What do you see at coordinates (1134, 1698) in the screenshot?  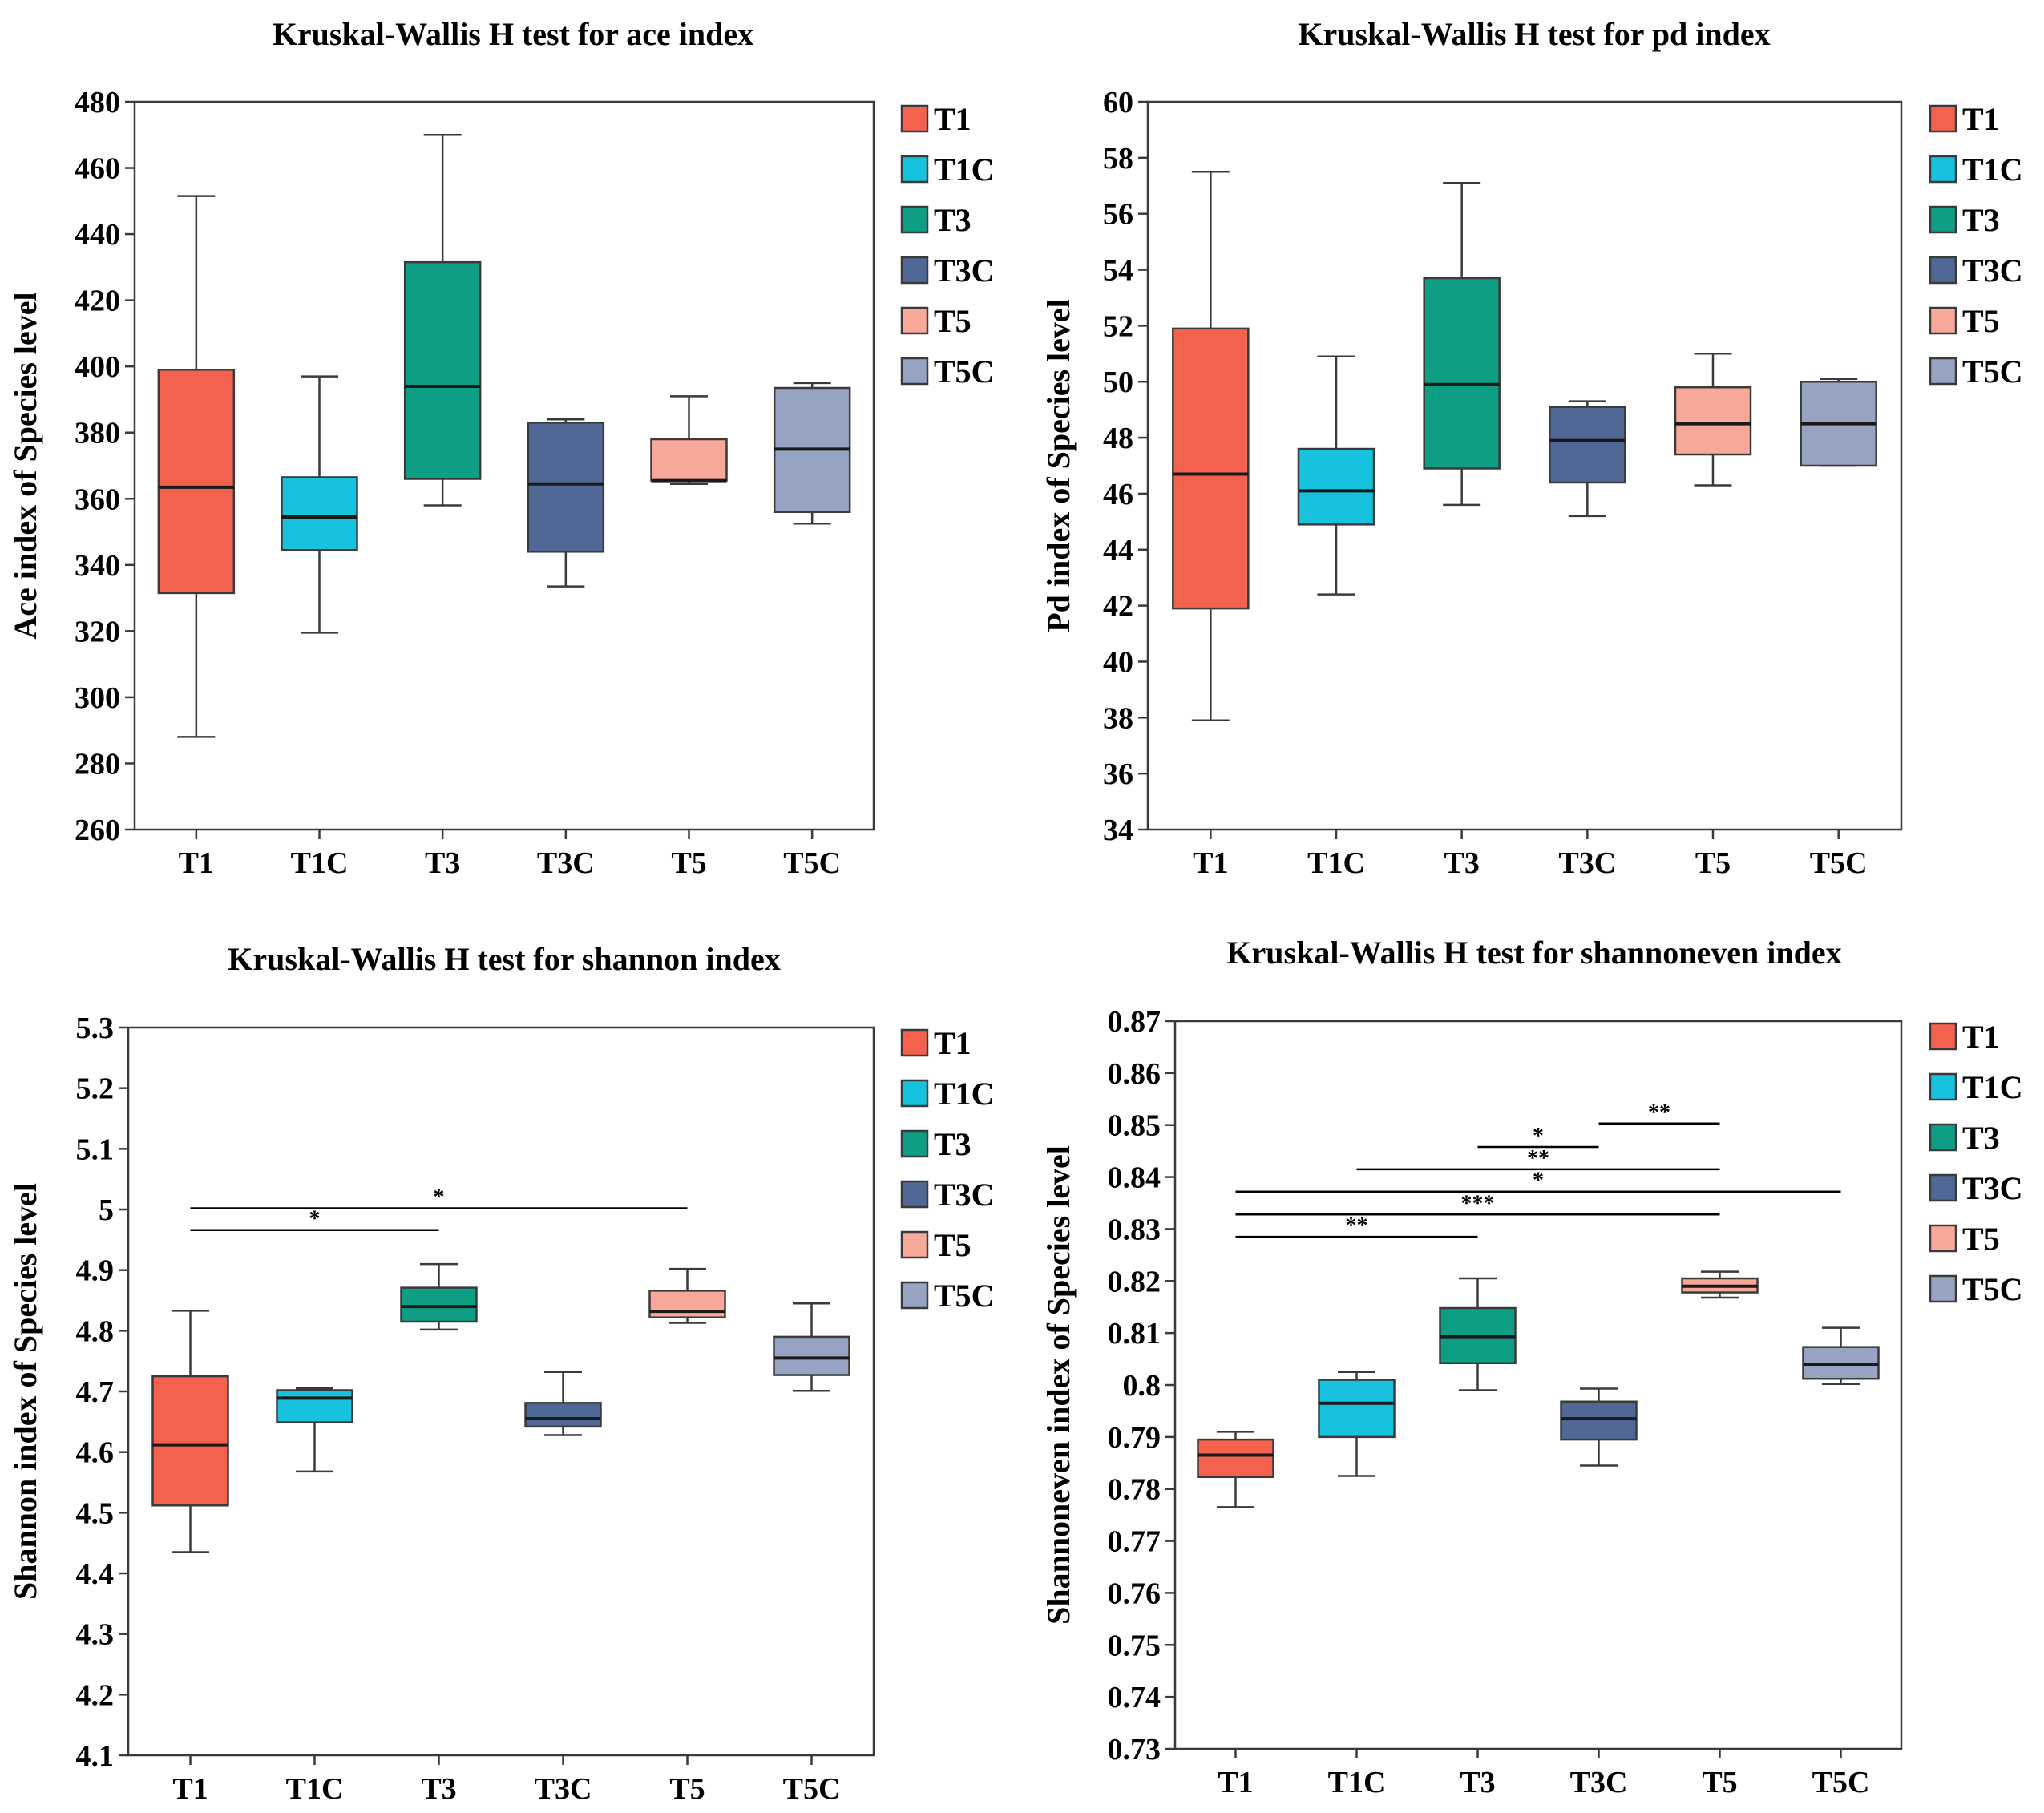 I see `y-tick-label: 0.74` at bounding box center [1134, 1698].